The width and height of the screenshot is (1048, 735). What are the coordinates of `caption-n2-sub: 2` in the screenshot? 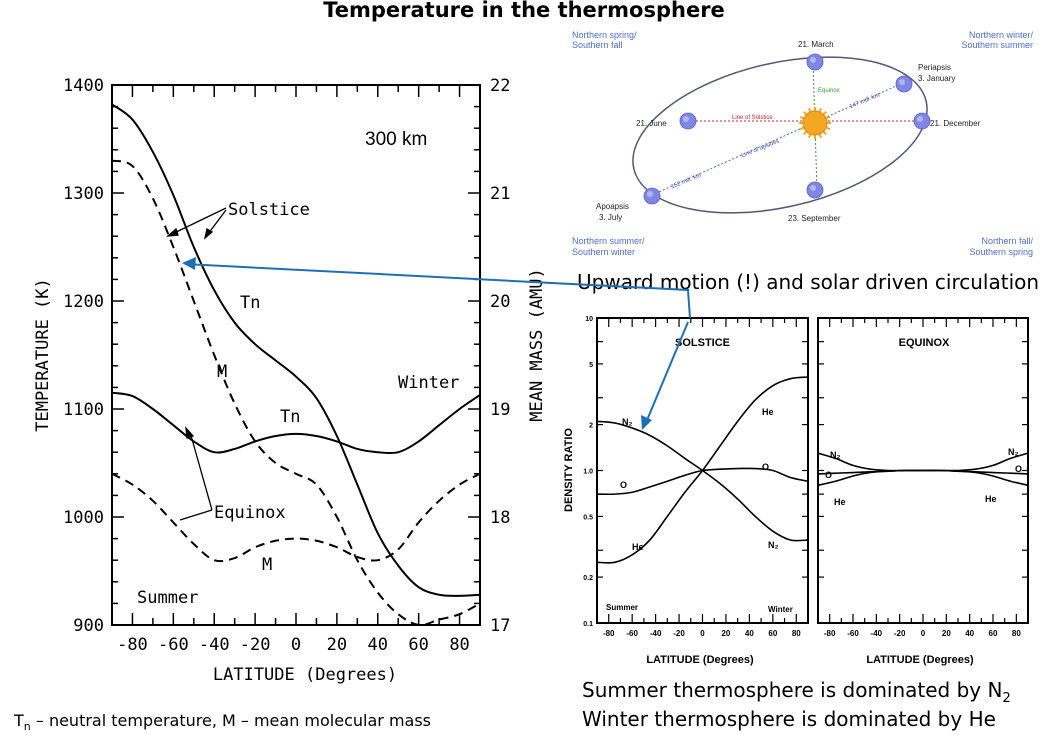 It's located at (1006, 698).